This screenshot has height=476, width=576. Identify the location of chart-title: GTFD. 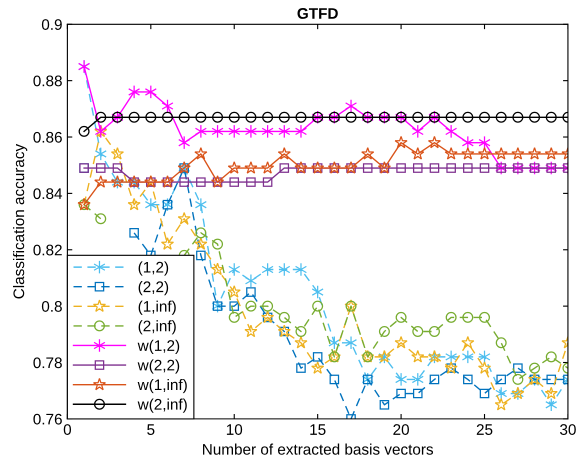
(318, 13).